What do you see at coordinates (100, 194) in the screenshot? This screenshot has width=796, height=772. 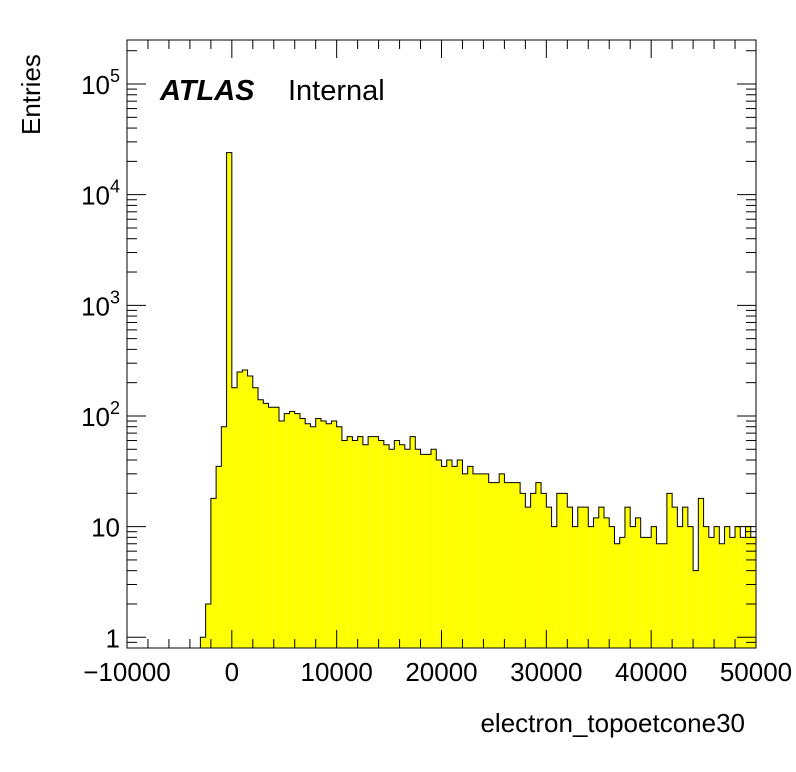 I see `y-tick-label: 10⁴` at bounding box center [100, 194].